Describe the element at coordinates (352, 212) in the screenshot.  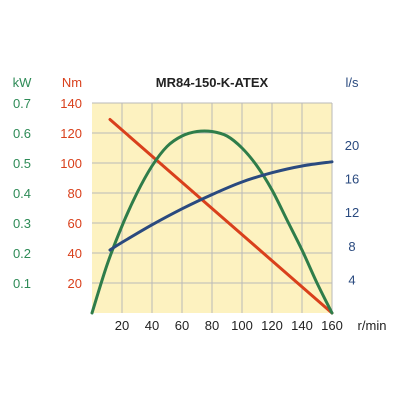
I see `ls-tick-label: 12` at that location.